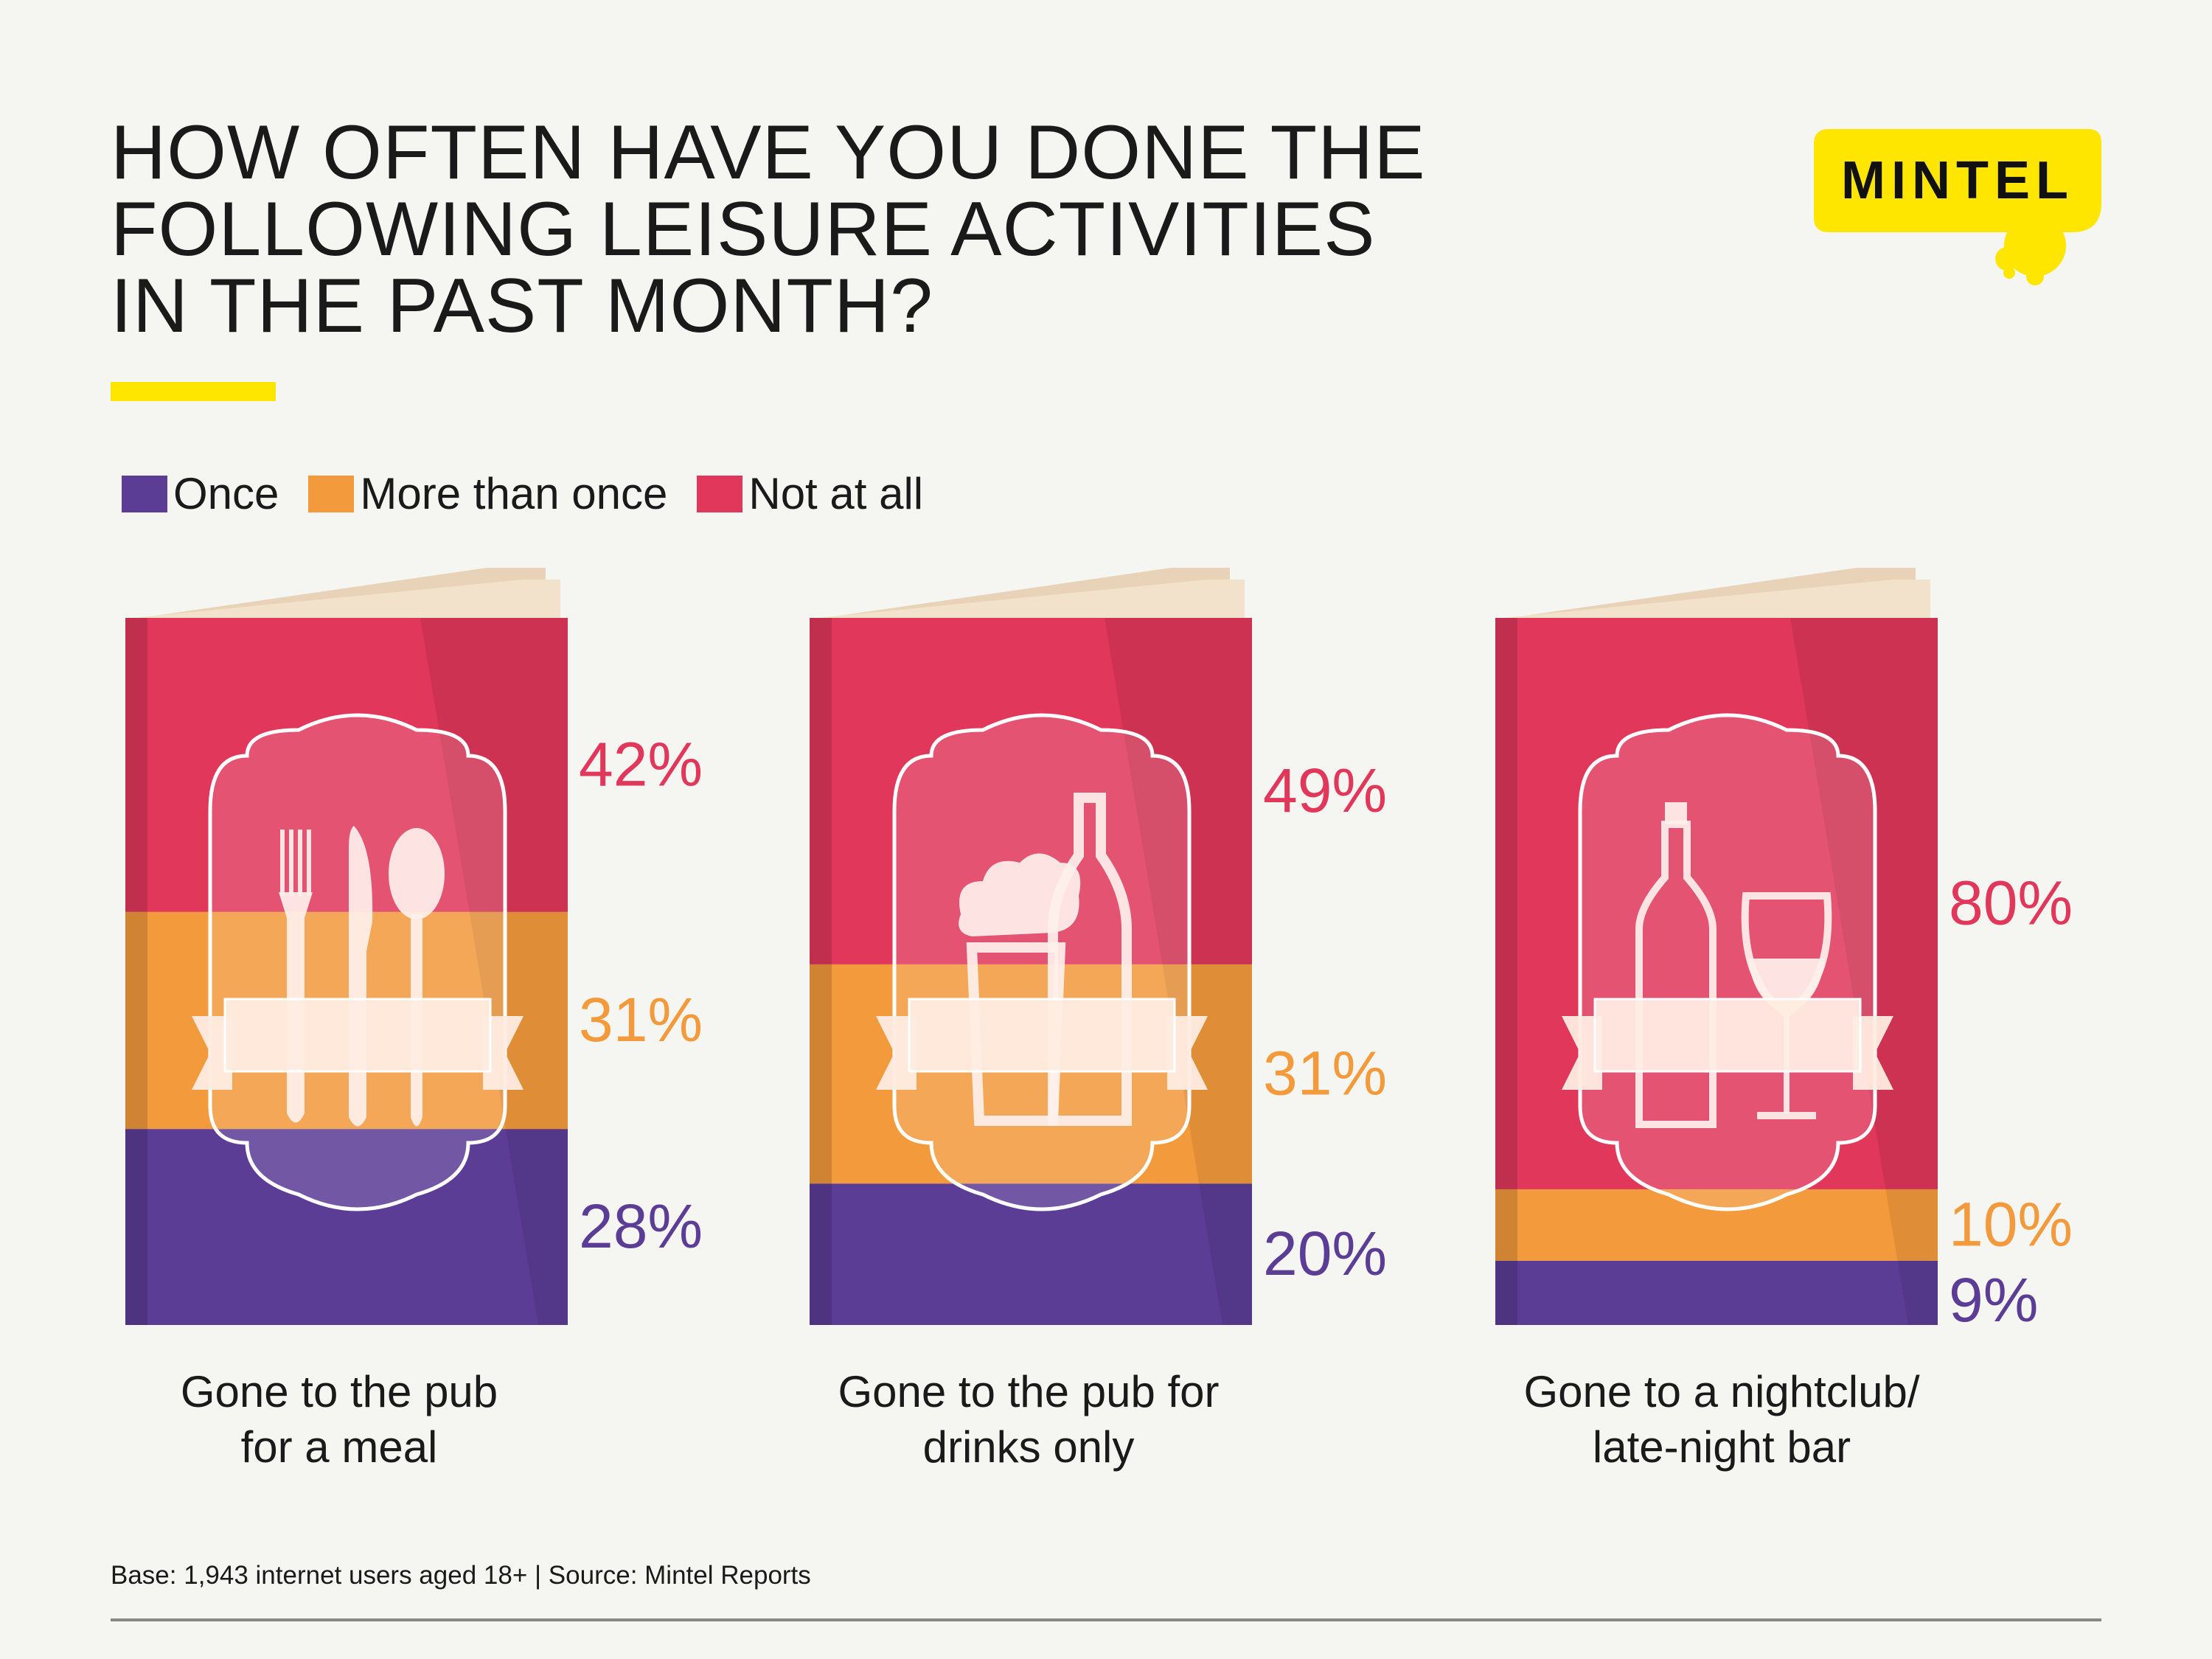  I want to click on data-label-once-1: 28%, so click(641, 1226).